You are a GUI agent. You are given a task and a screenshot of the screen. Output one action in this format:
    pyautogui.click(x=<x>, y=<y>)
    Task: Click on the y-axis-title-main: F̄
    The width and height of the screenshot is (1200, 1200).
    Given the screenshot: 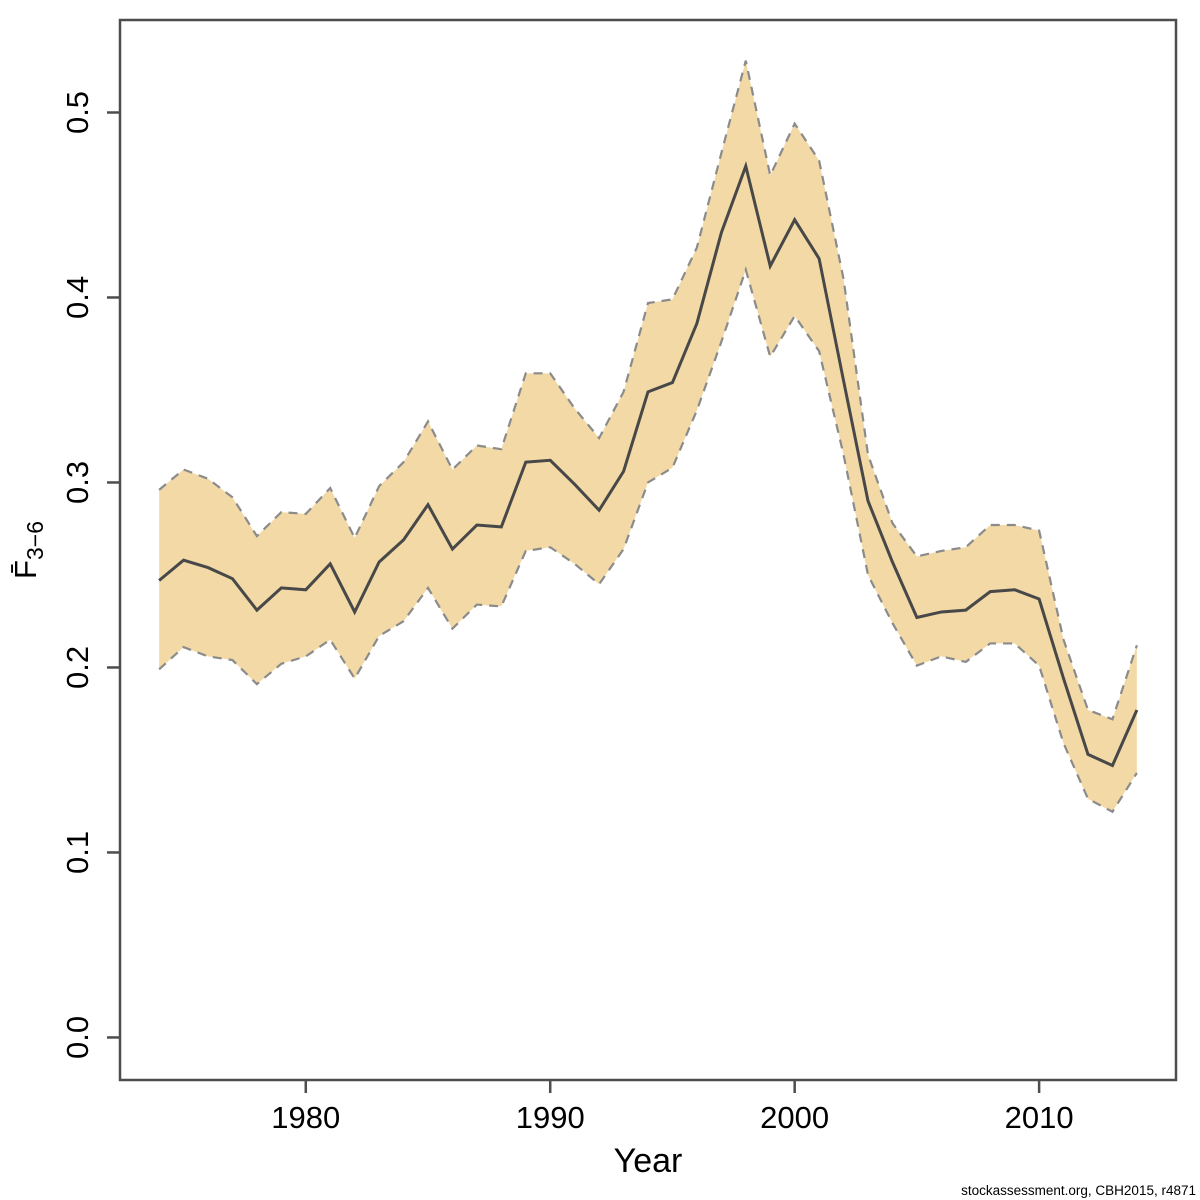 What is the action you would take?
    pyautogui.click(x=25, y=569)
    